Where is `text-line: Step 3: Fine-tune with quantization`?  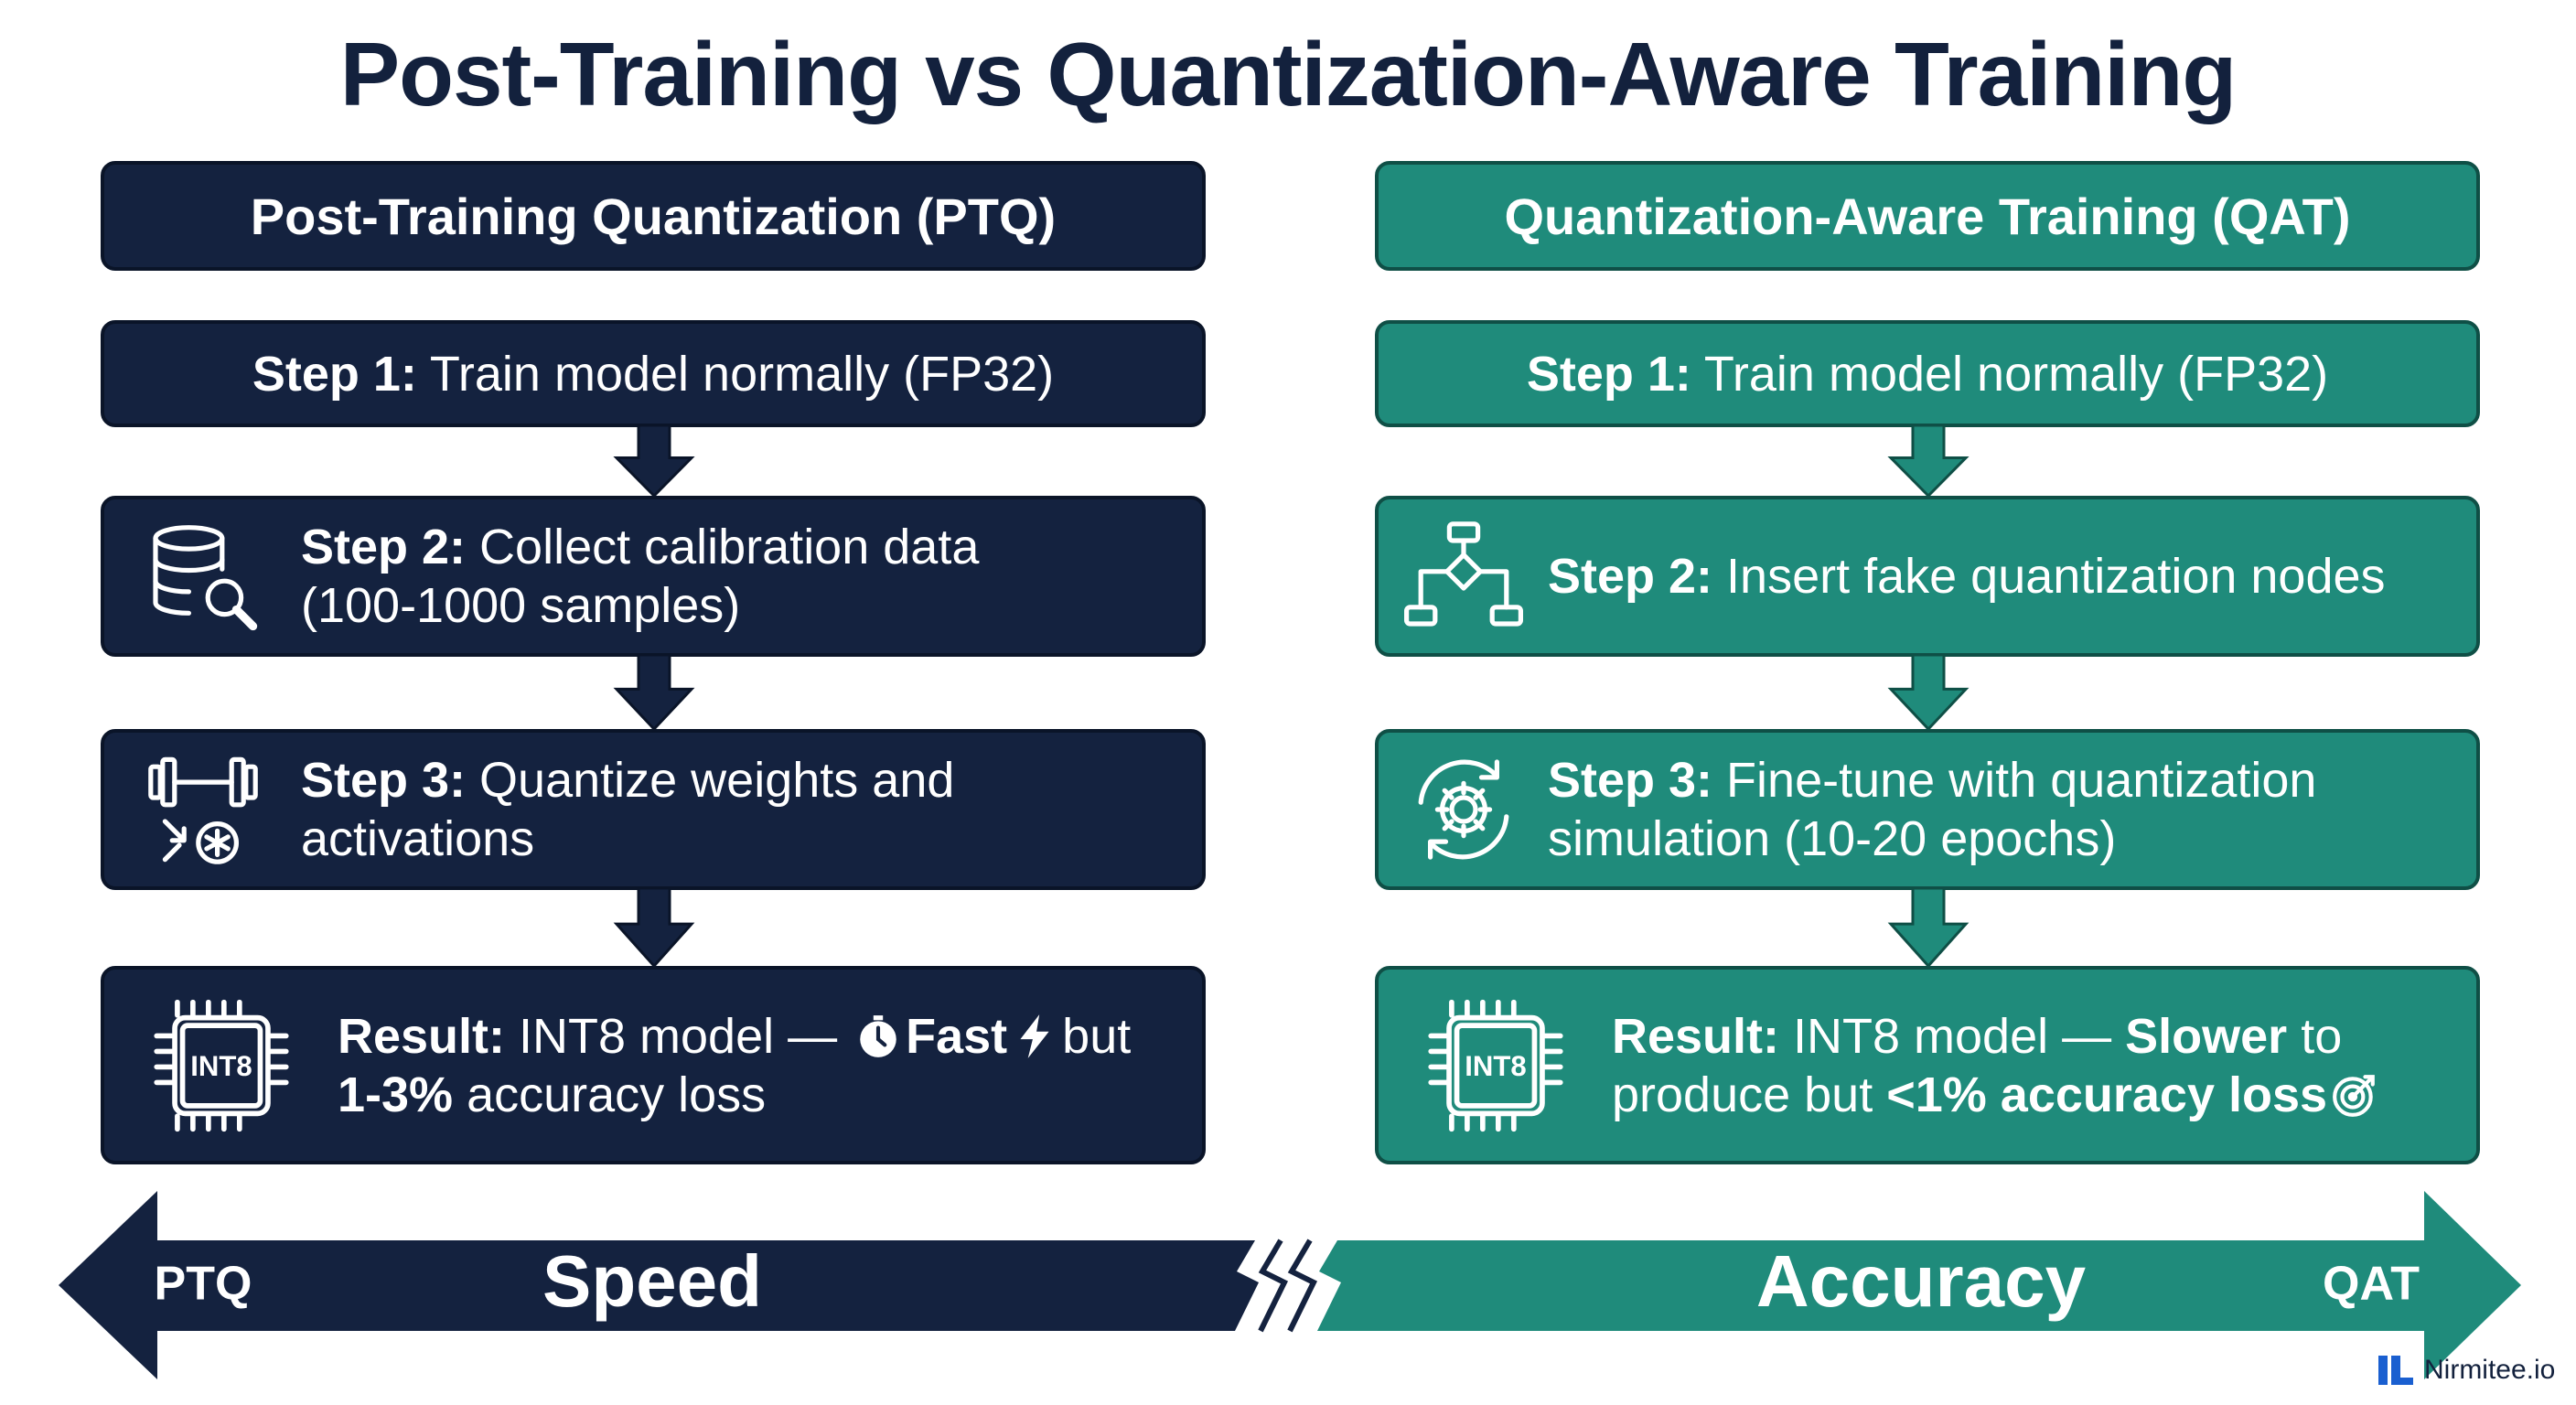
text-line: Step 3: Fine-tune with quantization is located at coordinates (1932, 780).